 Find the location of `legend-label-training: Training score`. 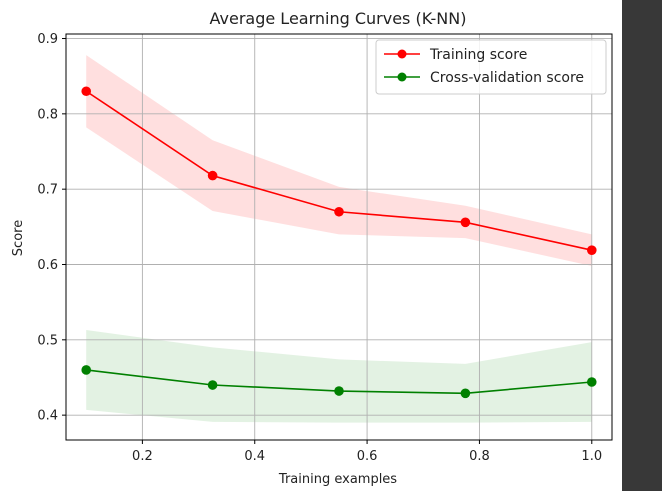

legend-label-training: Training score is located at coordinates (478, 55).